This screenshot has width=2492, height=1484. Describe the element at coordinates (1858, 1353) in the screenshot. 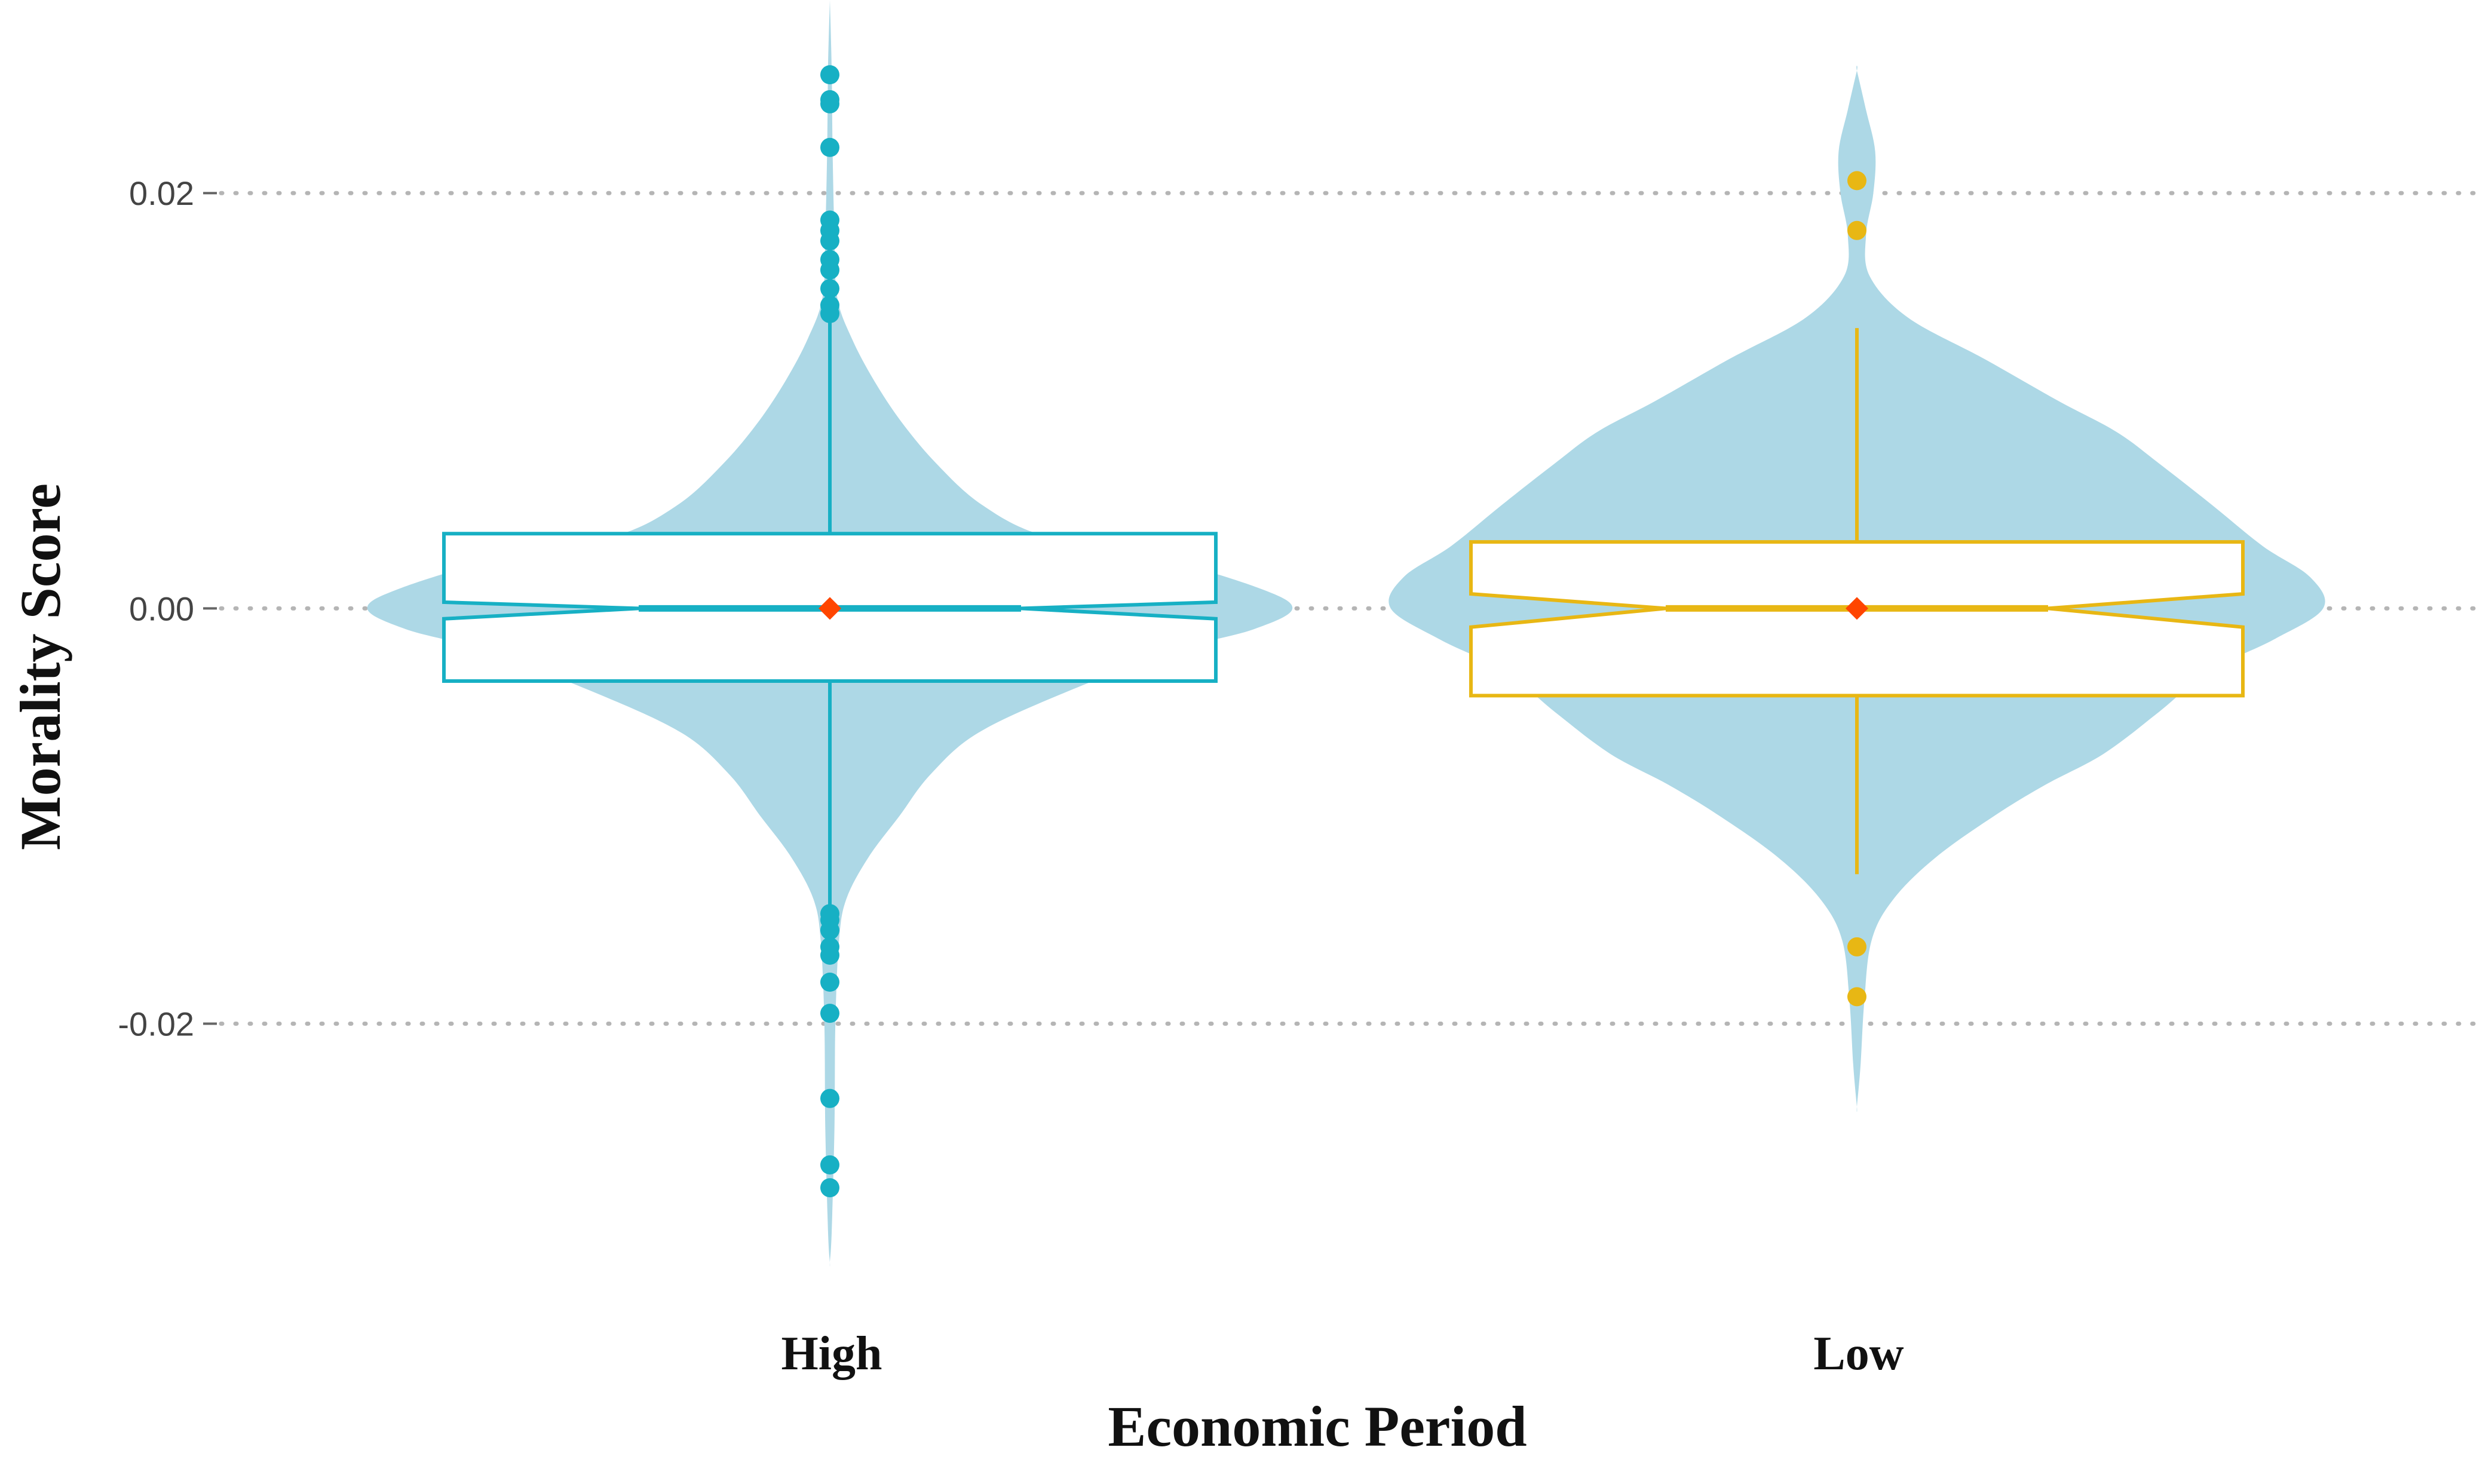

I see `x-category-label: Low` at that location.